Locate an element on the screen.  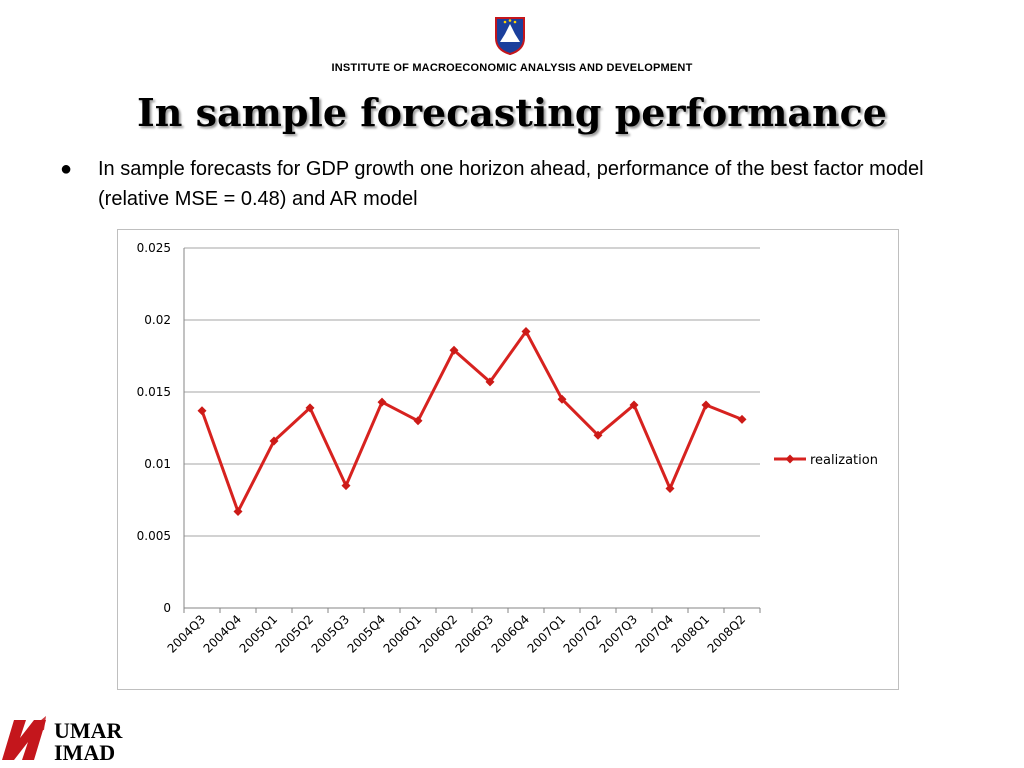
logo-imad-text: IMAD is located at coordinates (84, 752).